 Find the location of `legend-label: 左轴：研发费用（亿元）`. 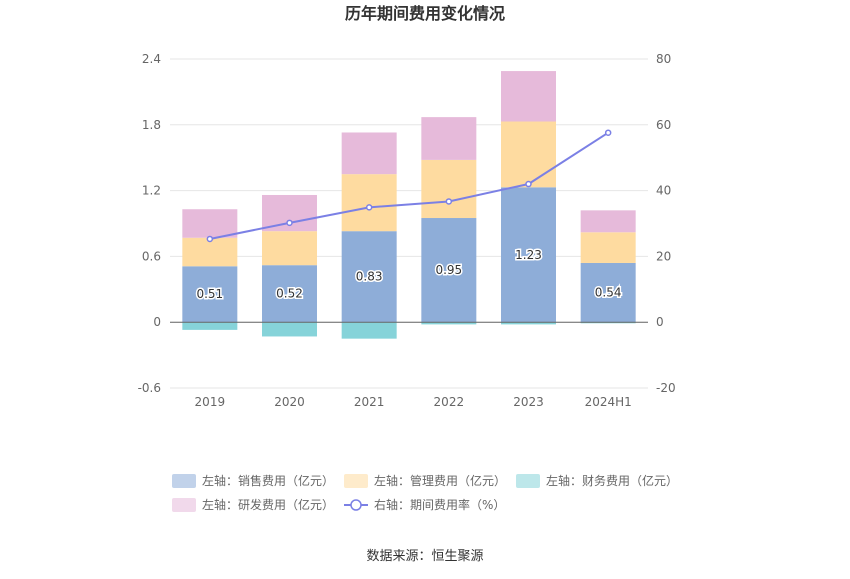

legend-label: 左轴：研发费用（亿元） is located at coordinates (268, 504).